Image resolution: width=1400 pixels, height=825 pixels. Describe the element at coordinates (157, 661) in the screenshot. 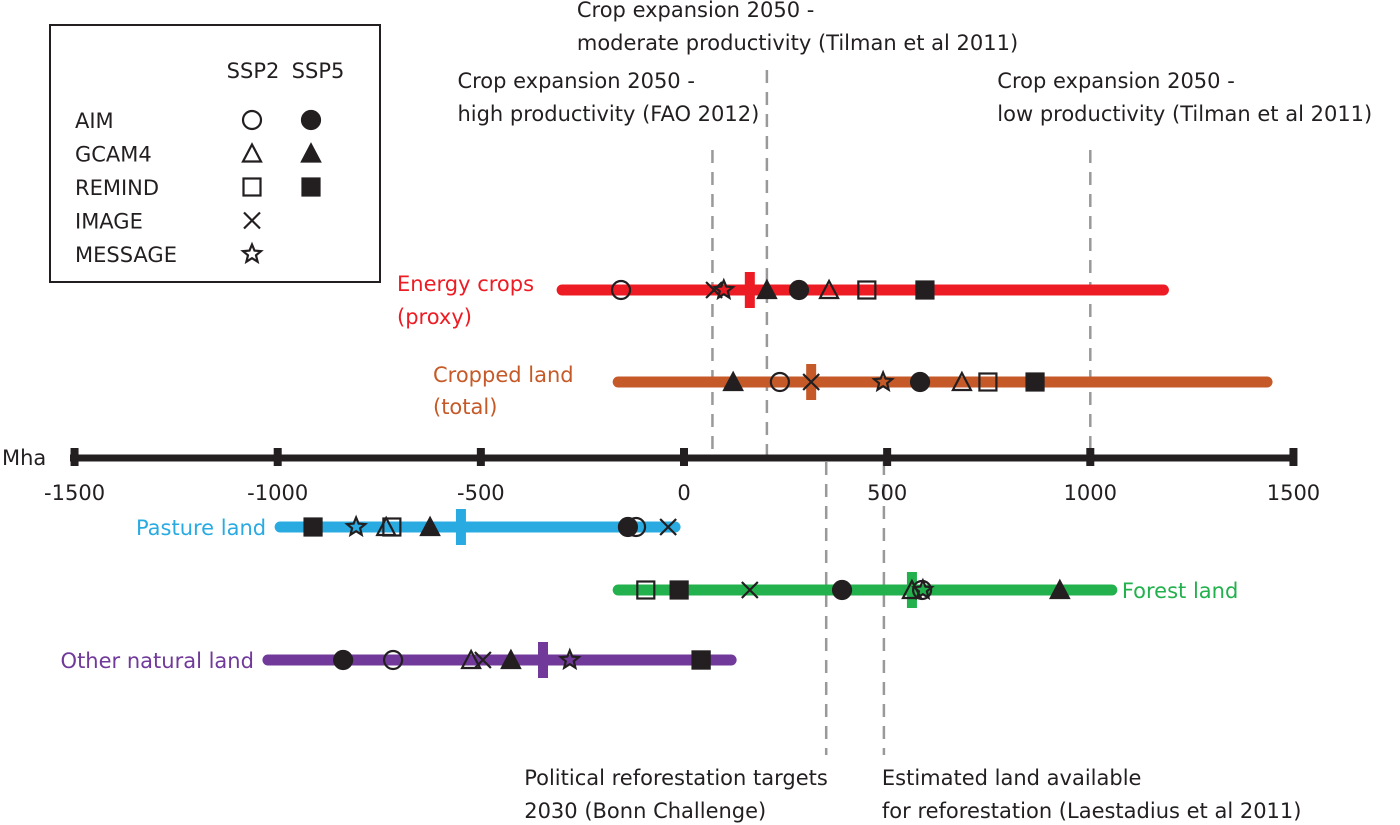

I see `series-label: Other natural land` at that location.